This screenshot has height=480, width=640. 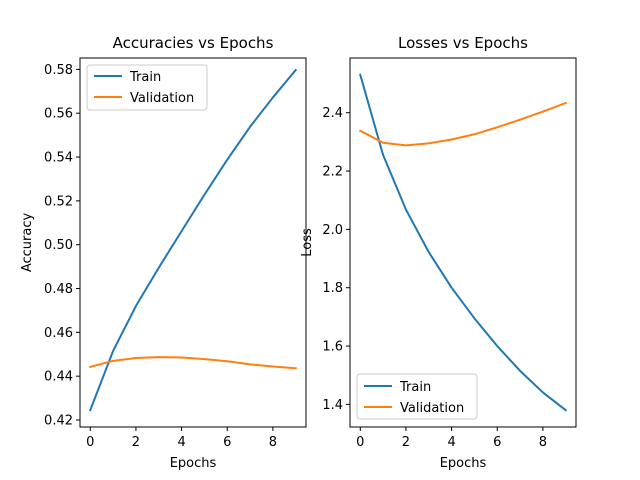 What do you see at coordinates (58, 245) in the screenshot?
I see `accuracy-ytick-label: 0.50` at bounding box center [58, 245].